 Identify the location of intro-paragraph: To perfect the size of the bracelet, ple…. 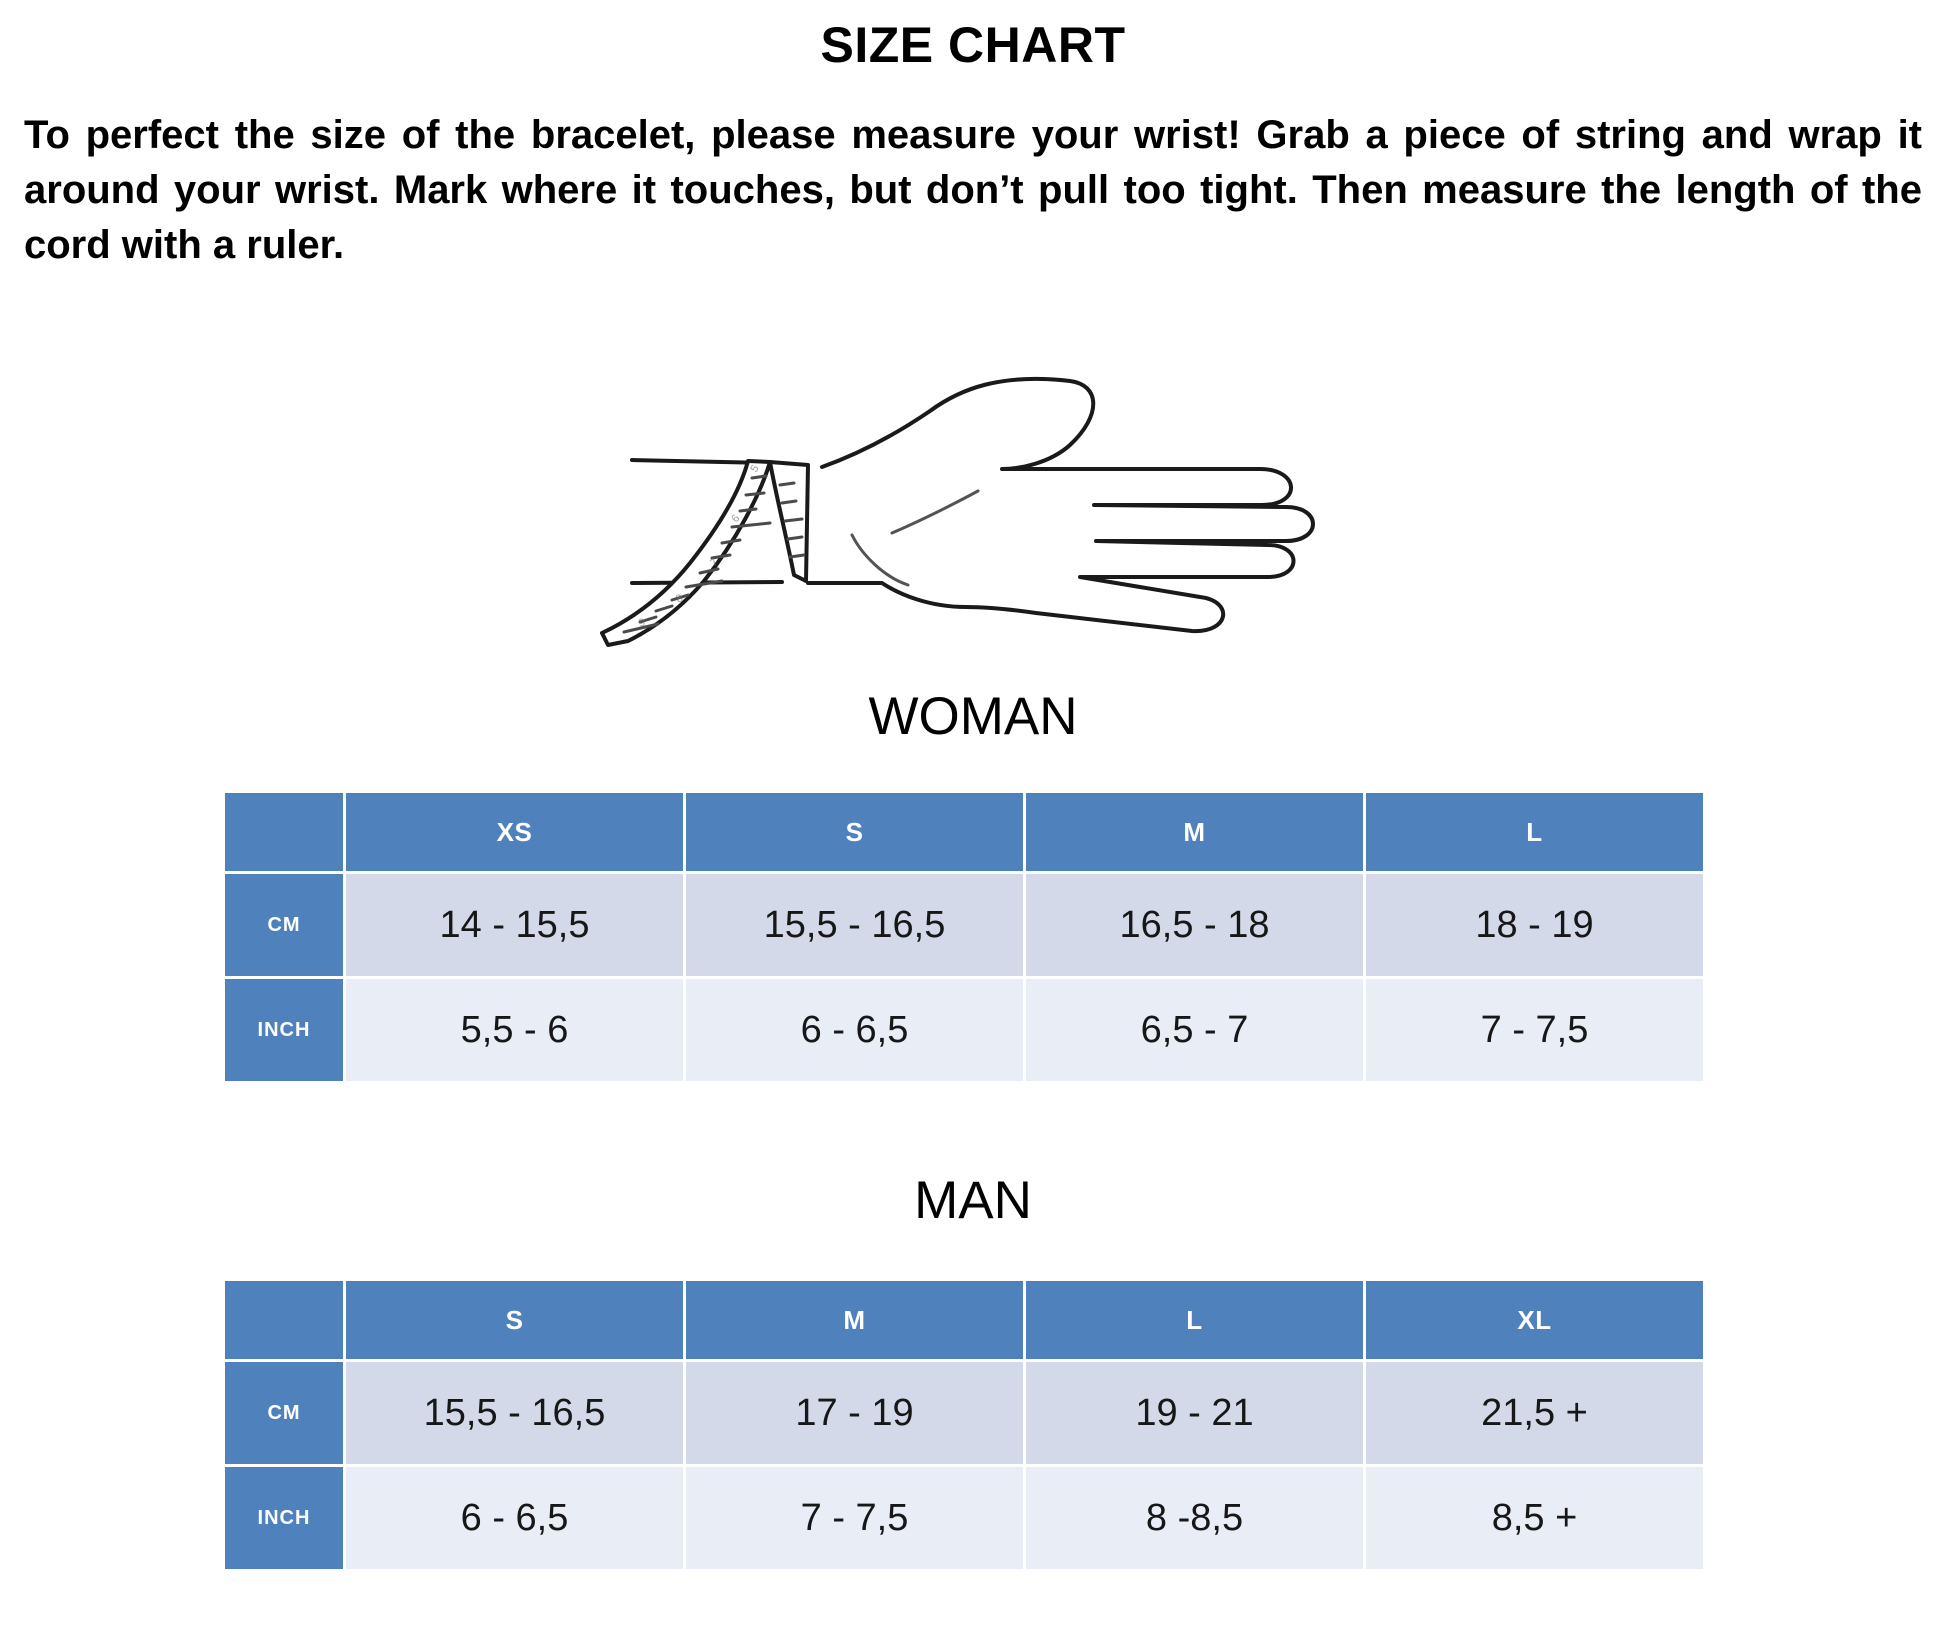
(973, 190).